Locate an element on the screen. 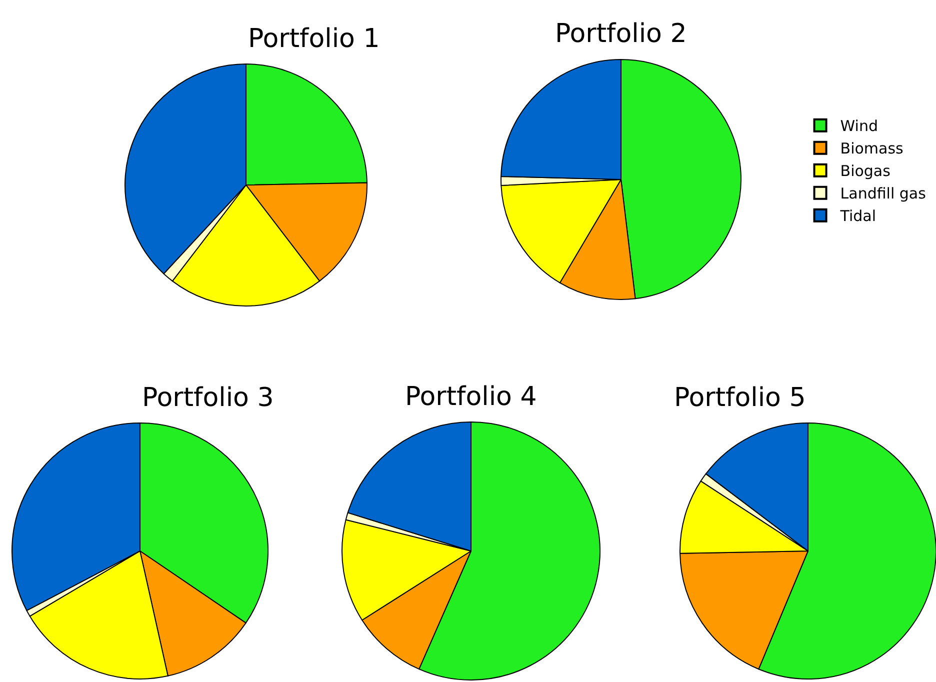  legend-label: Biogas is located at coordinates (865, 171).